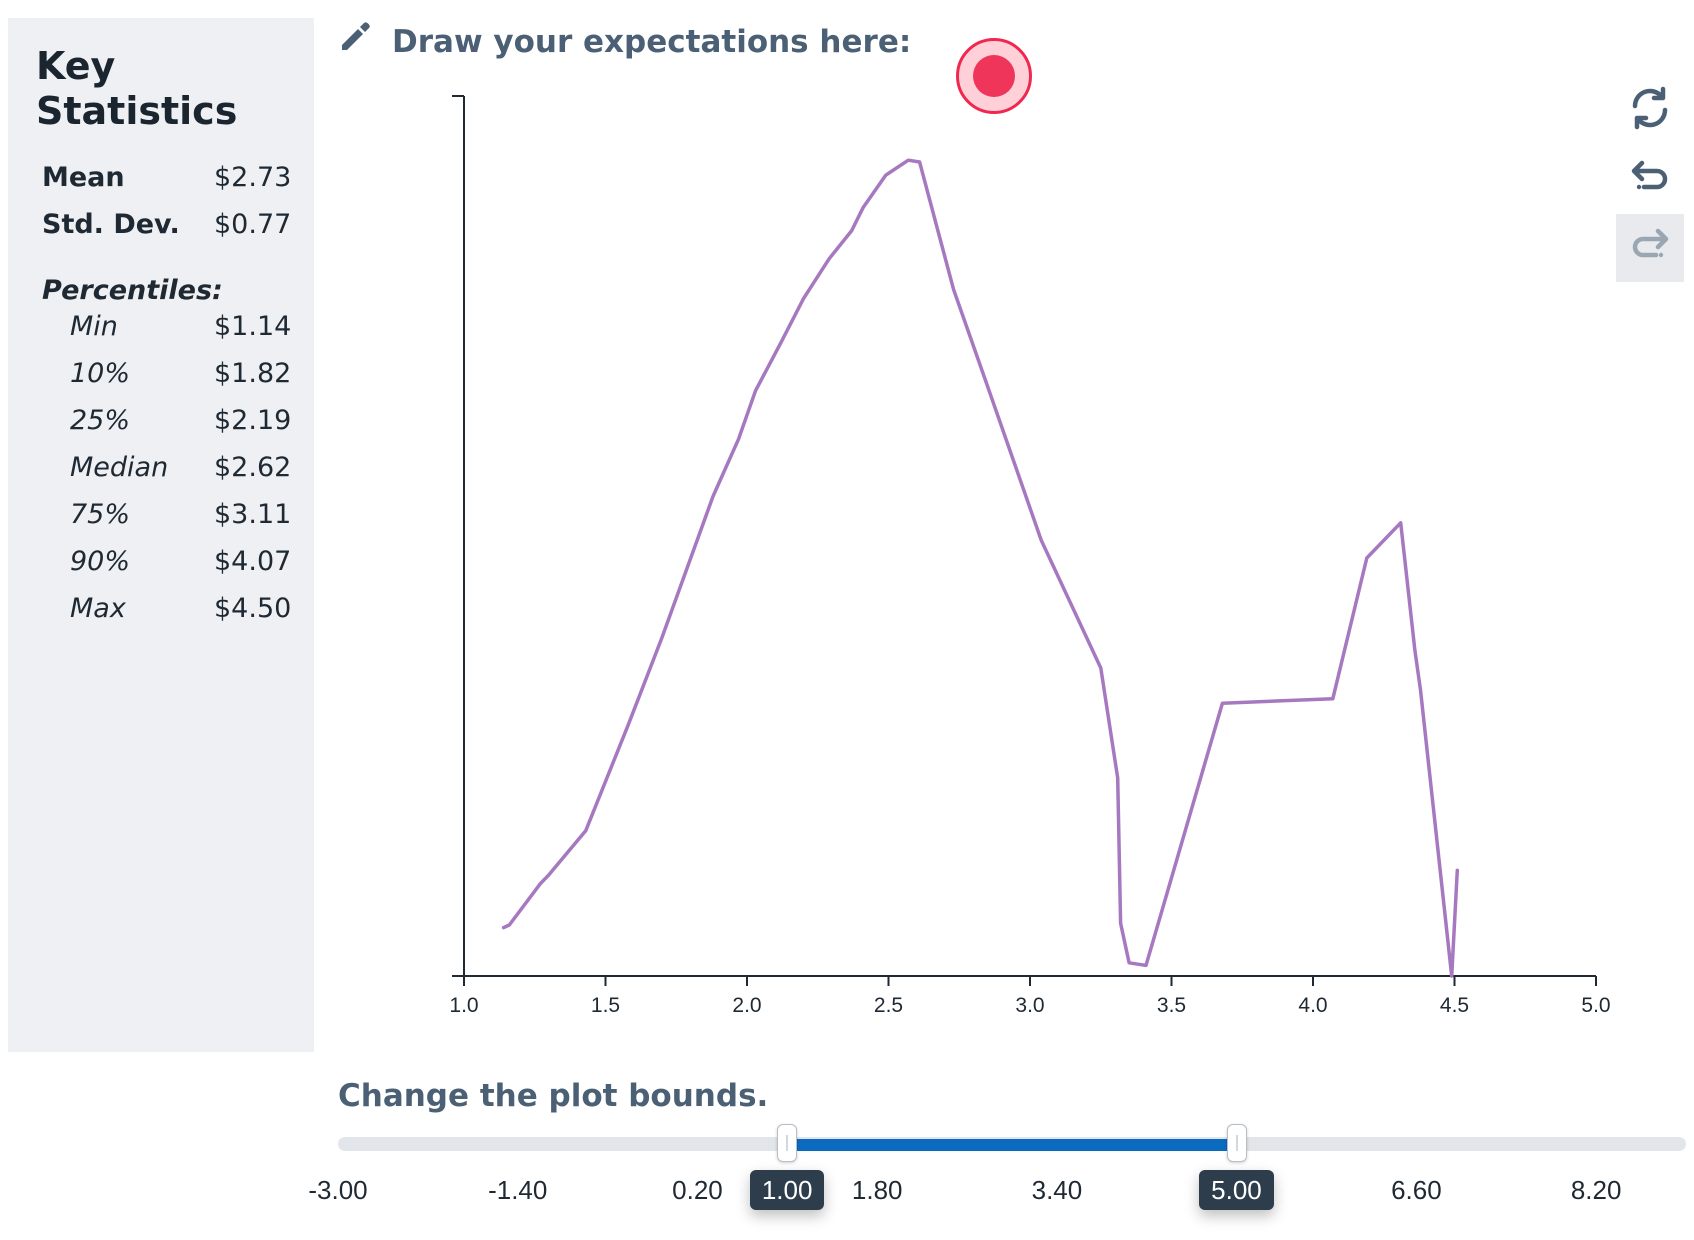 This screenshot has height=1240, width=1694. Describe the element at coordinates (1312, 1005) in the screenshot. I see `x-tick-label: 4.0` at that location.